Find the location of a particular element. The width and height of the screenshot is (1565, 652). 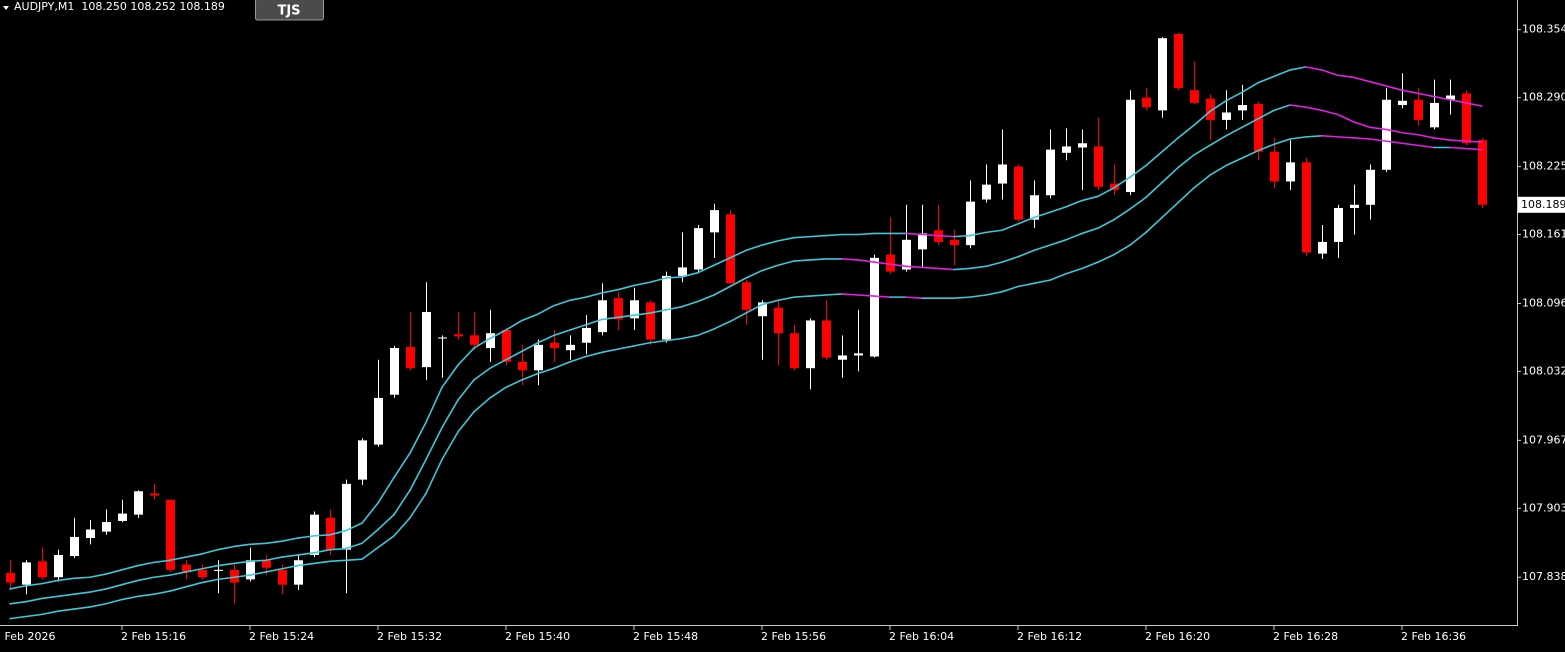

x-date-label: 2 Feb 2026 is located at coordinates (27, 636).